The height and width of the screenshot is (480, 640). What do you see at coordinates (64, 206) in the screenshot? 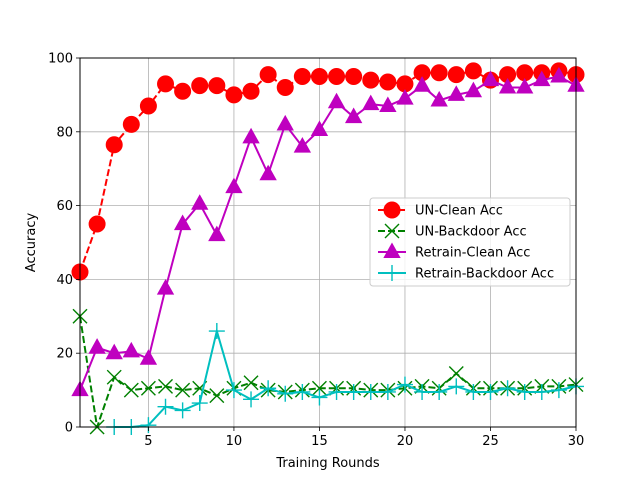
I see `y-tick-label: 60` at bounding box center [64, 206].